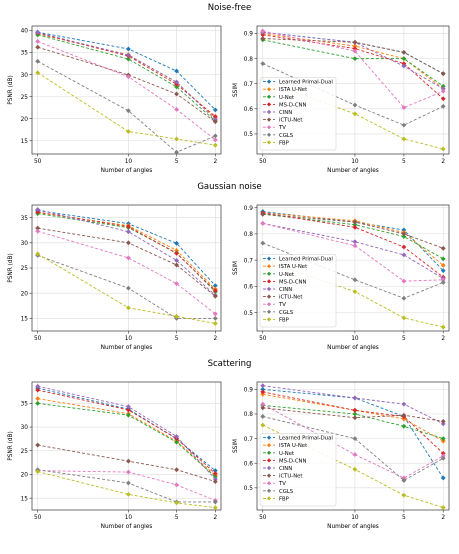 The height and width of the screenshot is (554, 459). Describe the element at coordinates (286, 275) in the screenshot. I see `legend-label: U-Net` at that location.